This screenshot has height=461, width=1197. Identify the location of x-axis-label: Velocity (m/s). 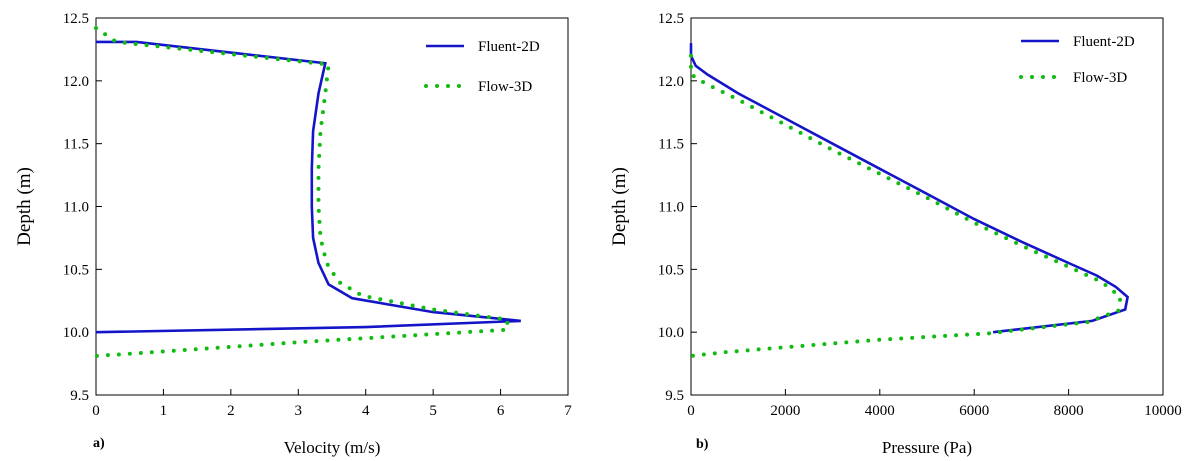
(332, 447).